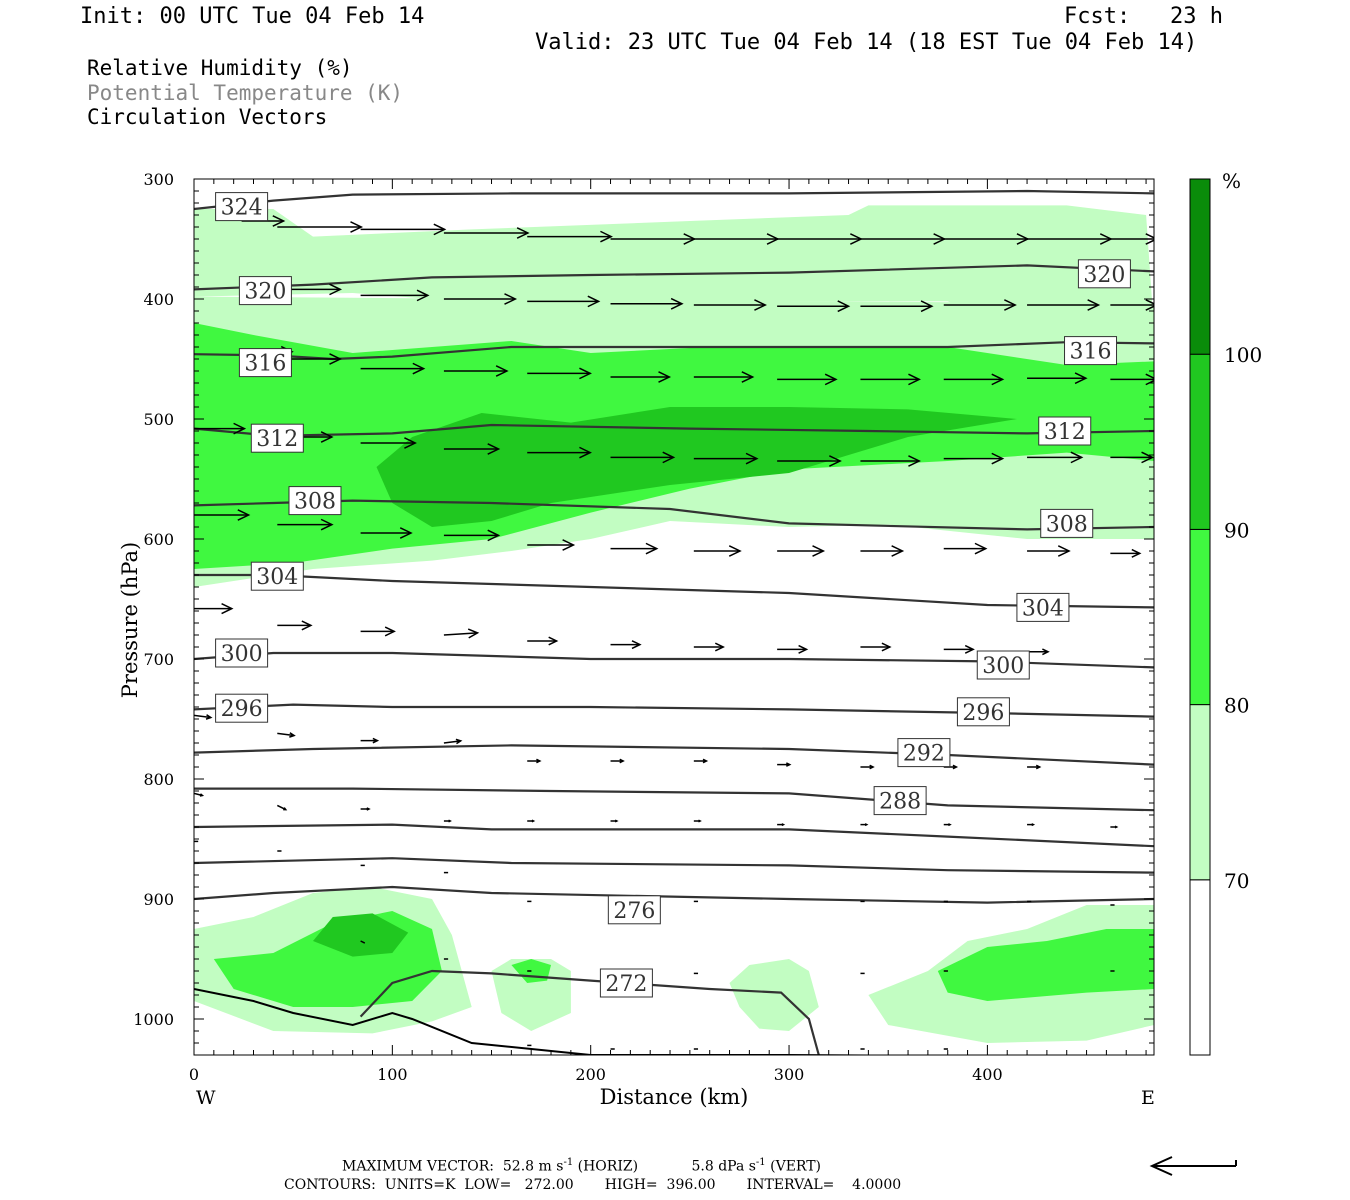 This screenshot has height=1200, width=1350. Describe the element at coordinates (1003, 666) in the screenshot. I see `theta-label-300: 300` at that location.